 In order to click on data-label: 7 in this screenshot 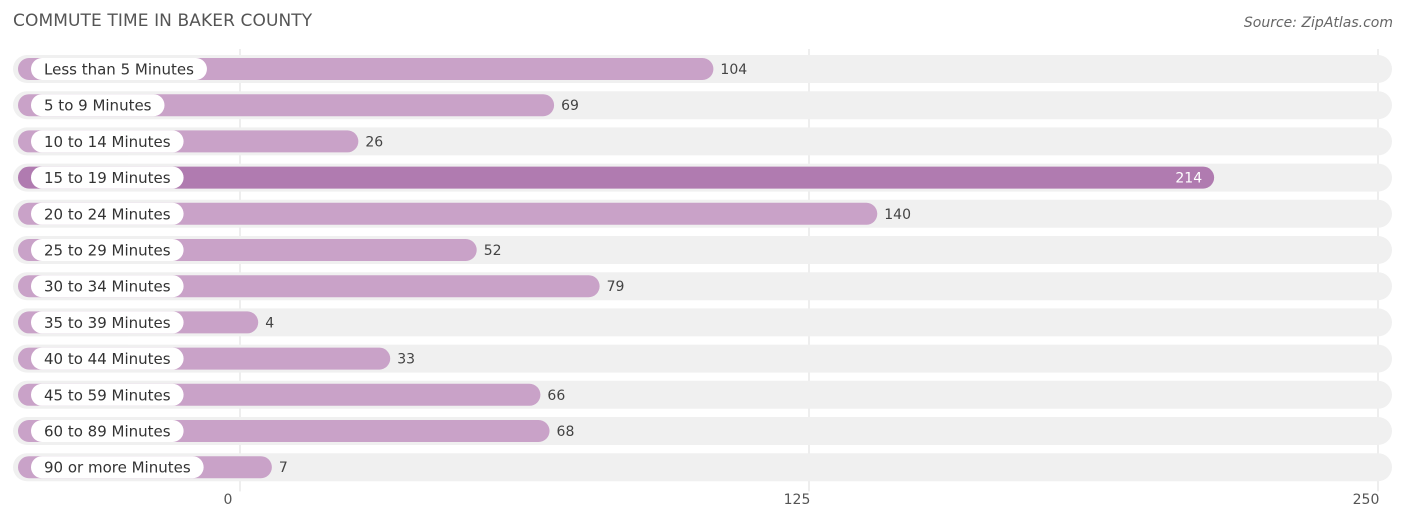, I will do `click(283, 468)`.